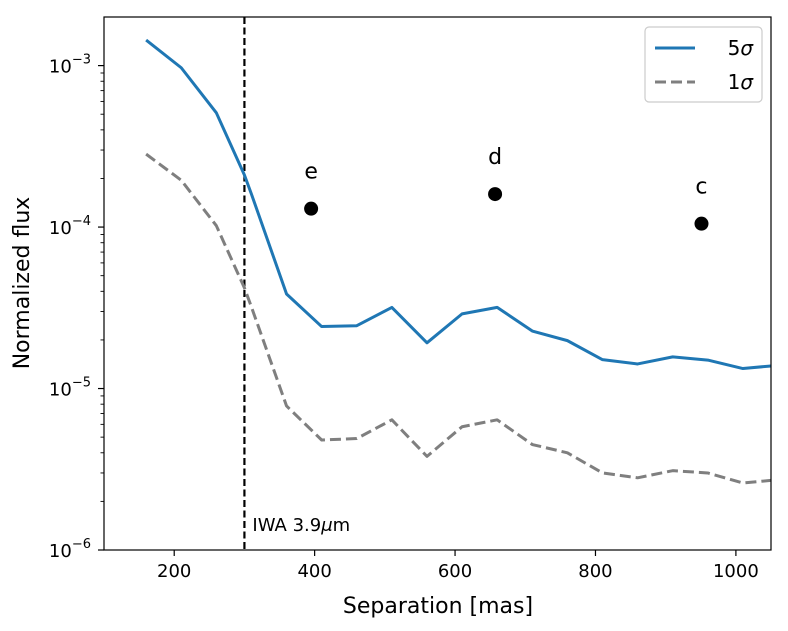 The width and height of the screenshot is (788, 631). What do you see at coordinates (81, 60) in the screenshot?
I see `y-tick-label-exp: −3` at bounding box center [81, 60].